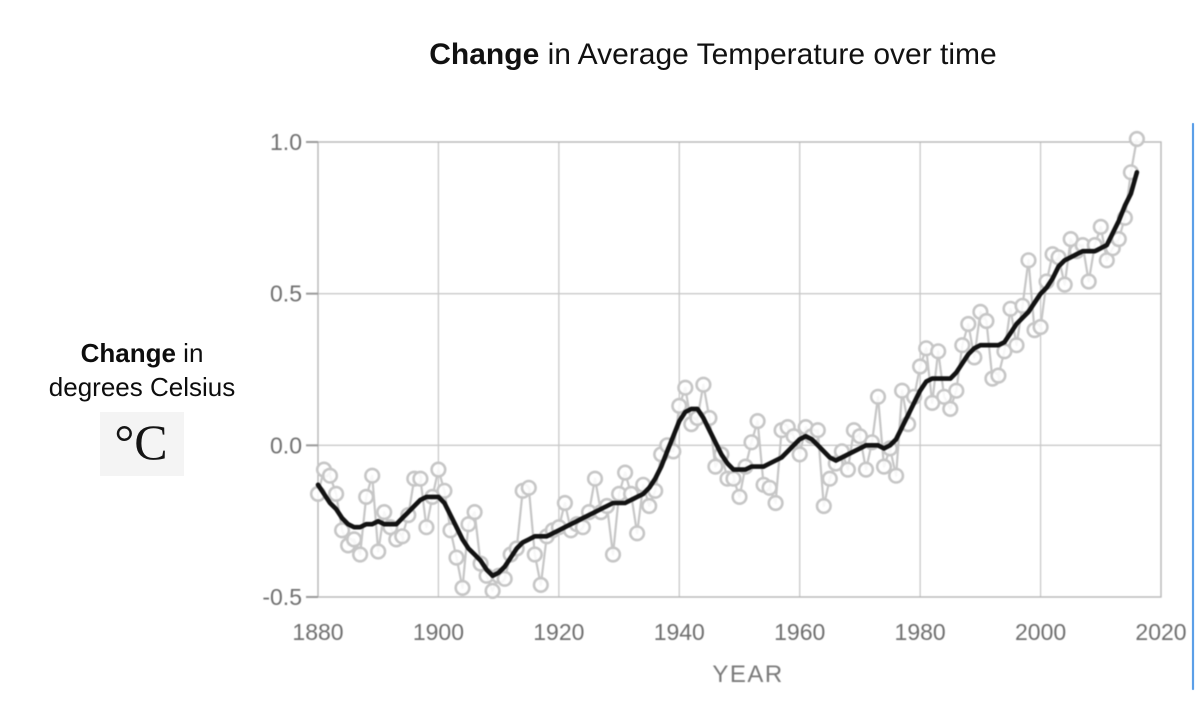 This screenshot has height=701, width=1199. Describe the element at coordinates (679, 632) in the screenshot. I see `x-tick-label: 1940` at that location.